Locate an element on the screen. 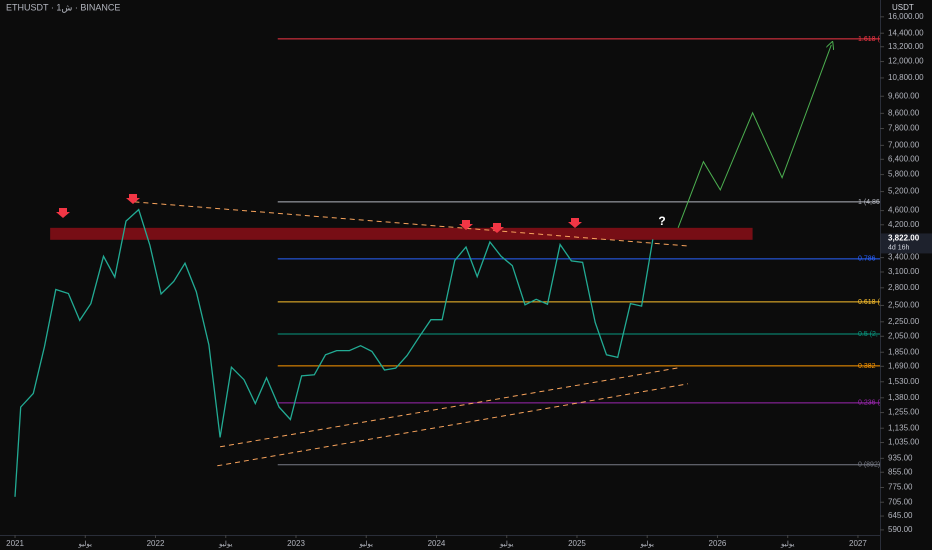 The image size is (932, 550). y-tick-label: 13,200.00 is located at coordinates (906, 46).